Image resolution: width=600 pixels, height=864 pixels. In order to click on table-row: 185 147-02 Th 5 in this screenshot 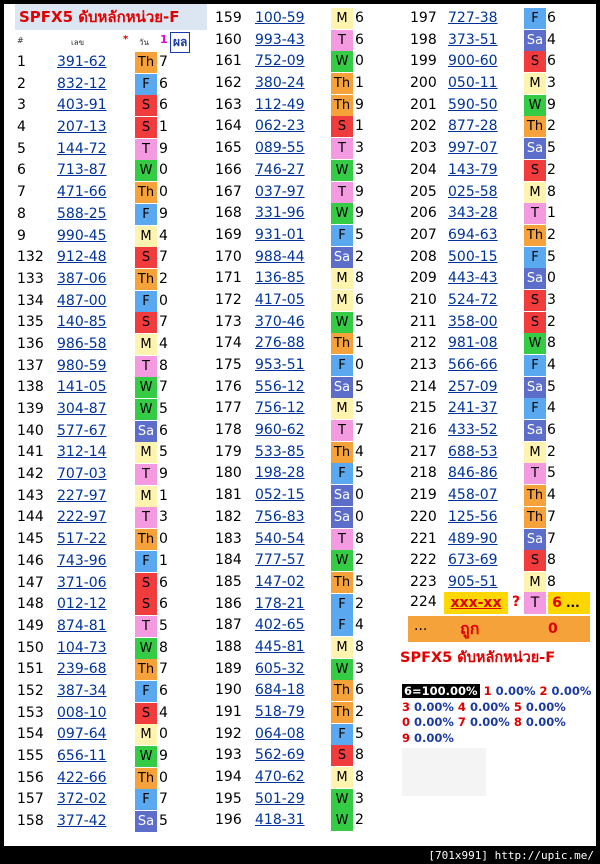, I will do `click(301, 582)`.